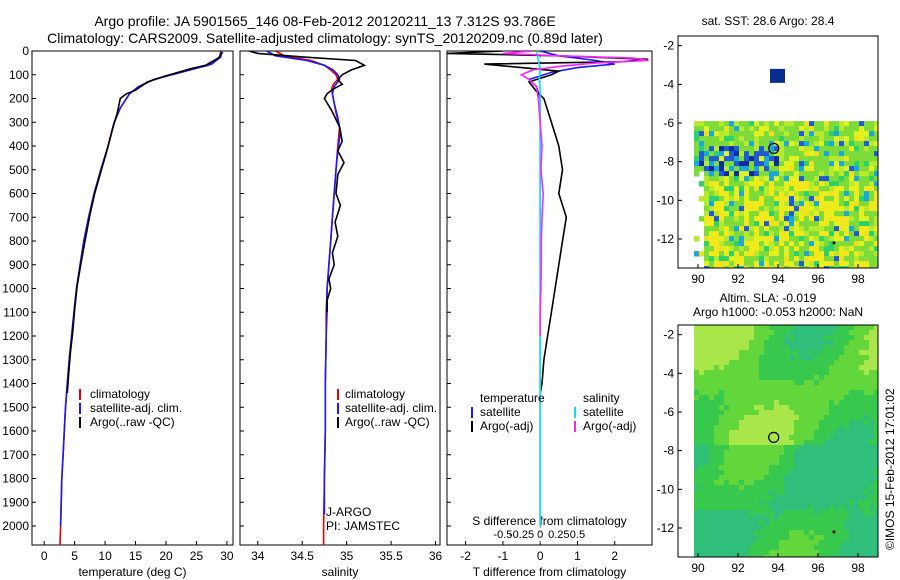  Describe the element at coordinates (136, 556) in the screenshot. I see `temperature-tick-label: 15` at that location.